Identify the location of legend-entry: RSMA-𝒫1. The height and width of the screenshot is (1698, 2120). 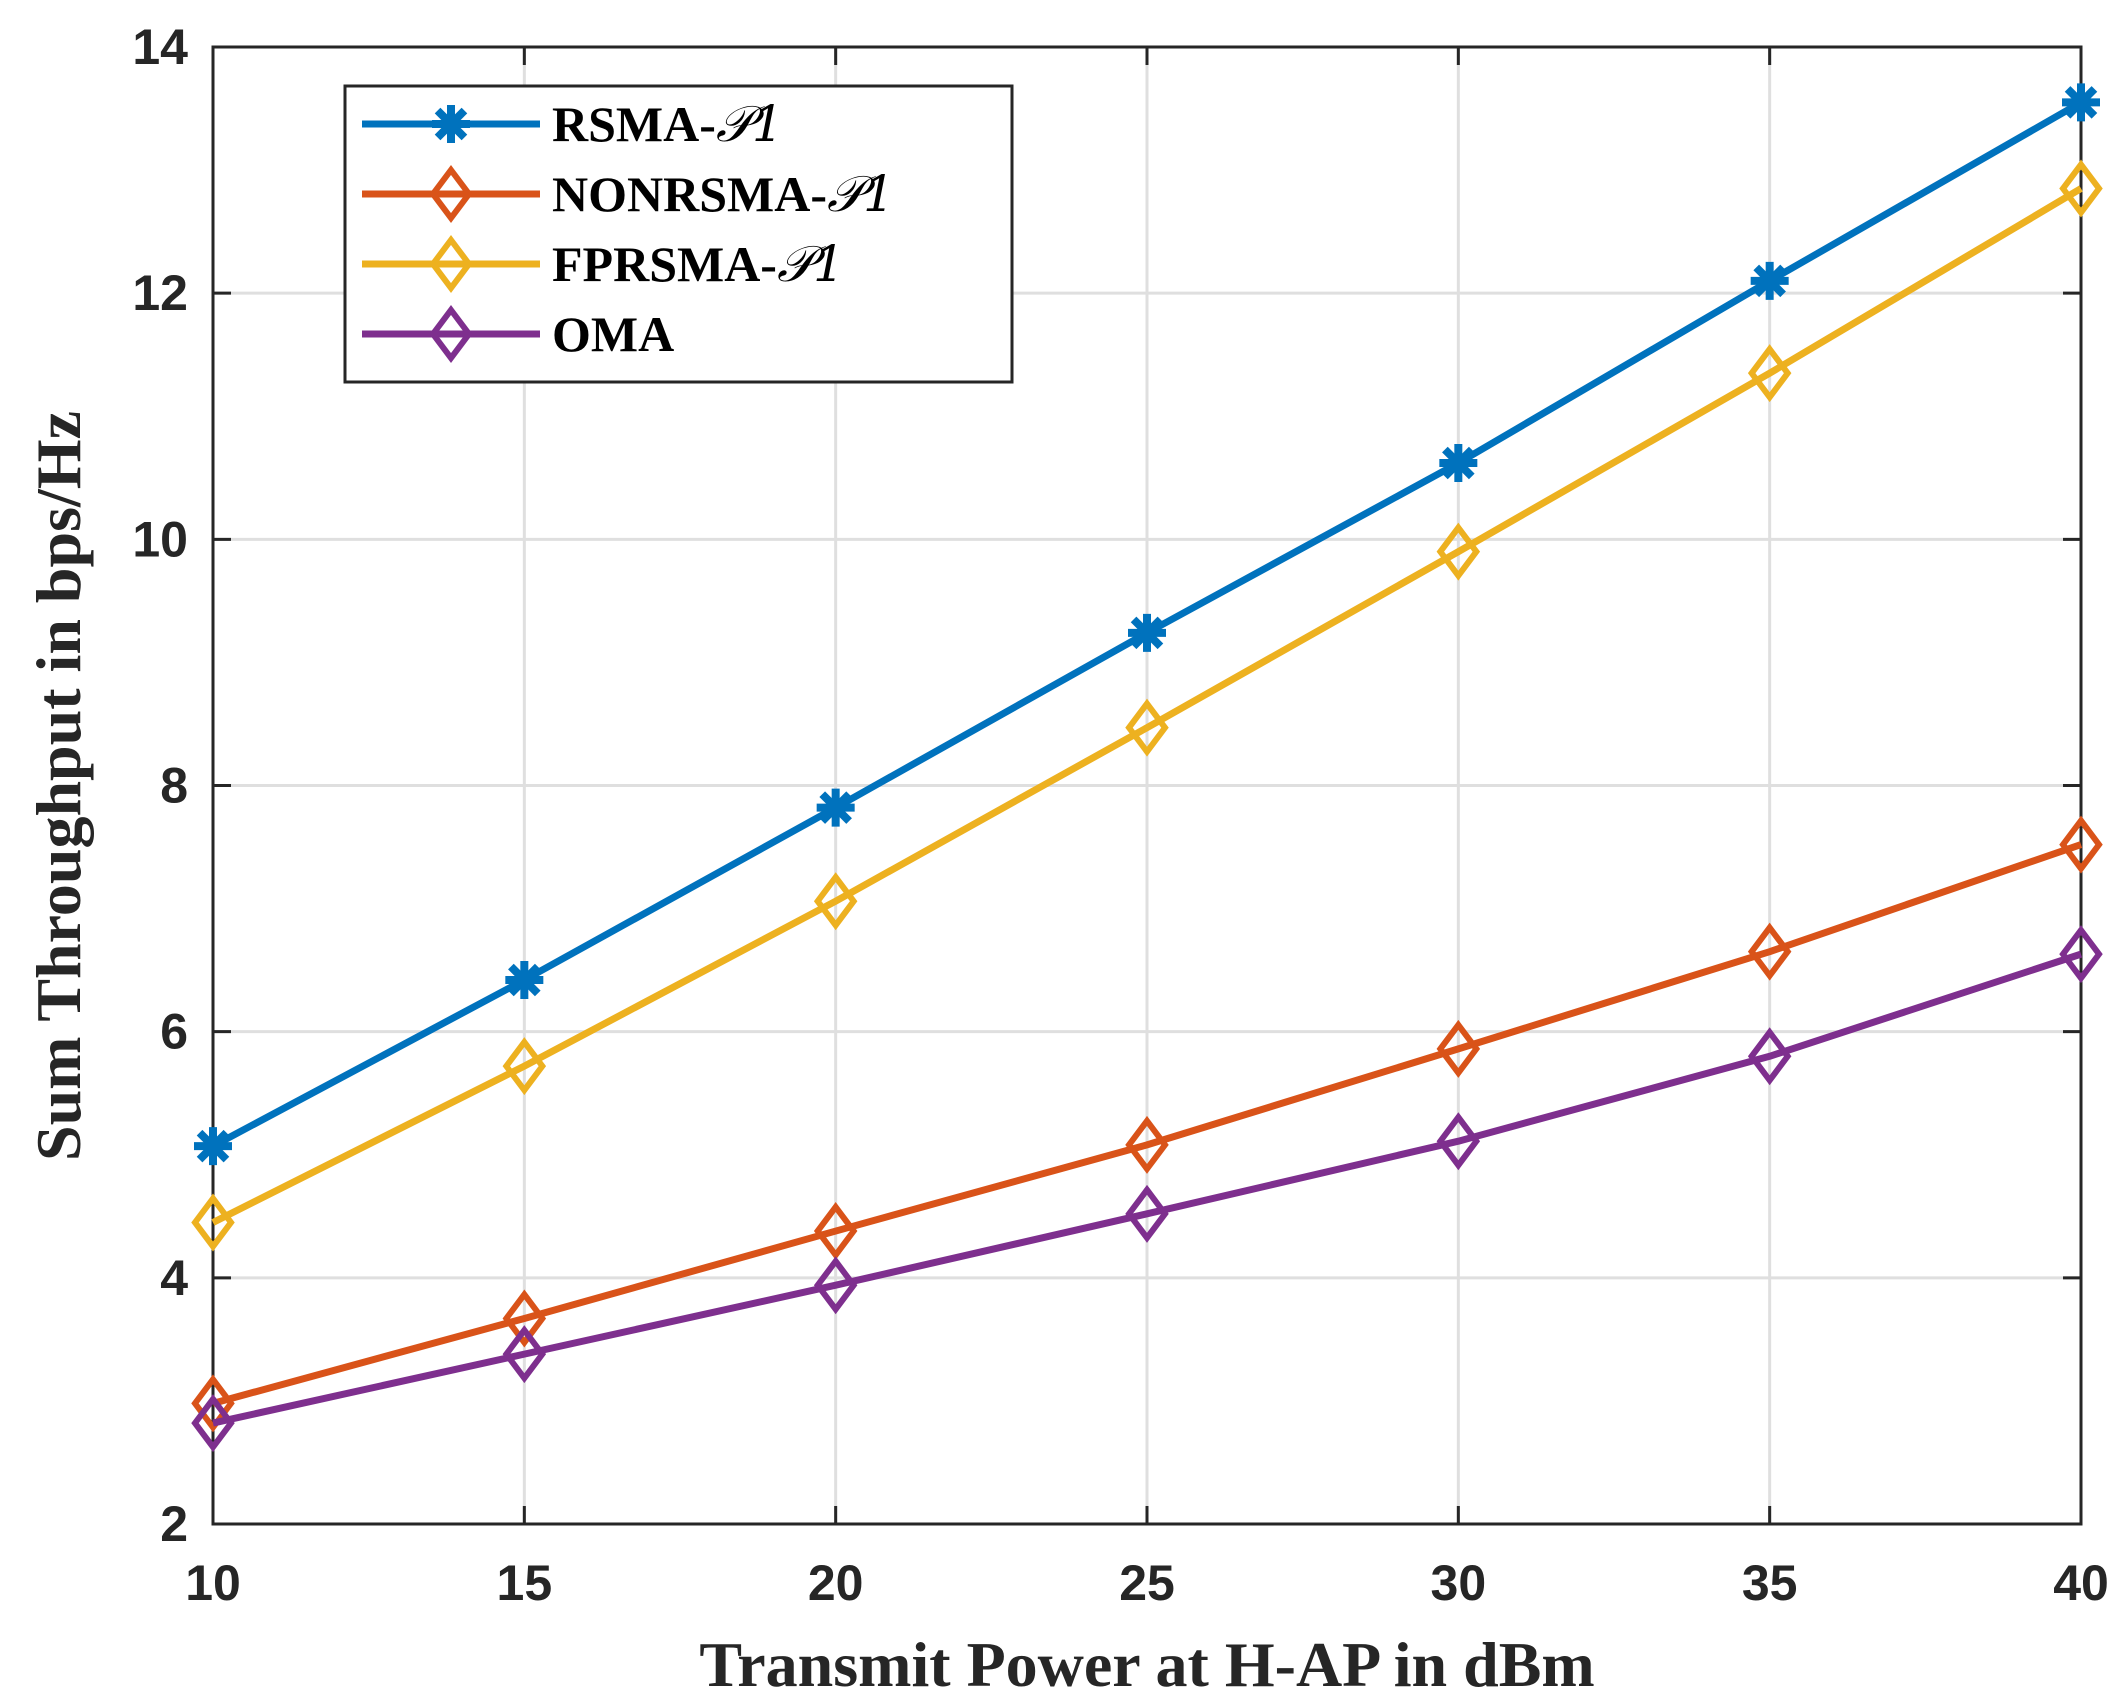
(573, 124).